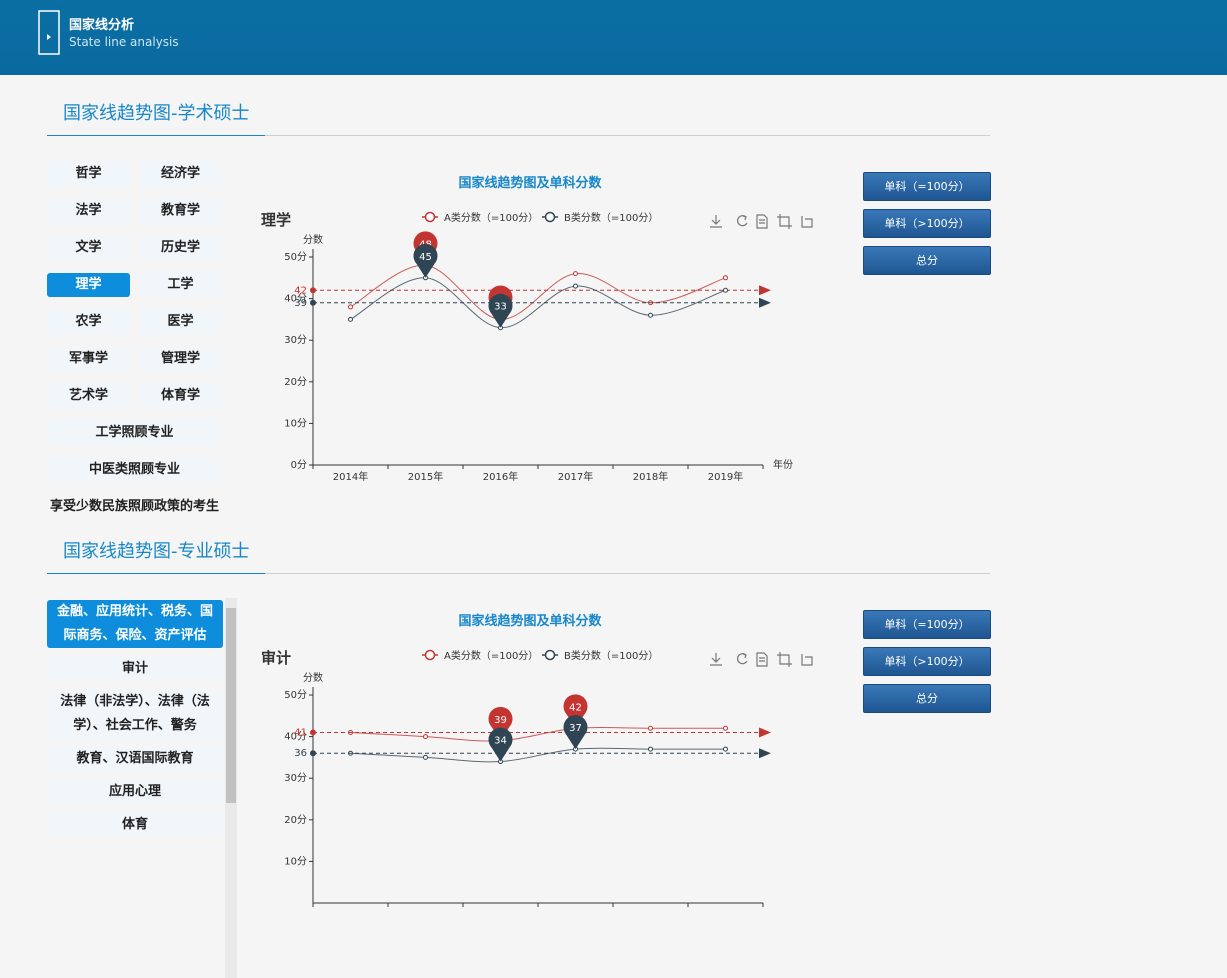 Image resolution: width=1227 pixels, height=978 pixels. What do you see at coordinates (742, 659) in the screenshot?
I see `tool-refresh` at bounding box center [742, 659].